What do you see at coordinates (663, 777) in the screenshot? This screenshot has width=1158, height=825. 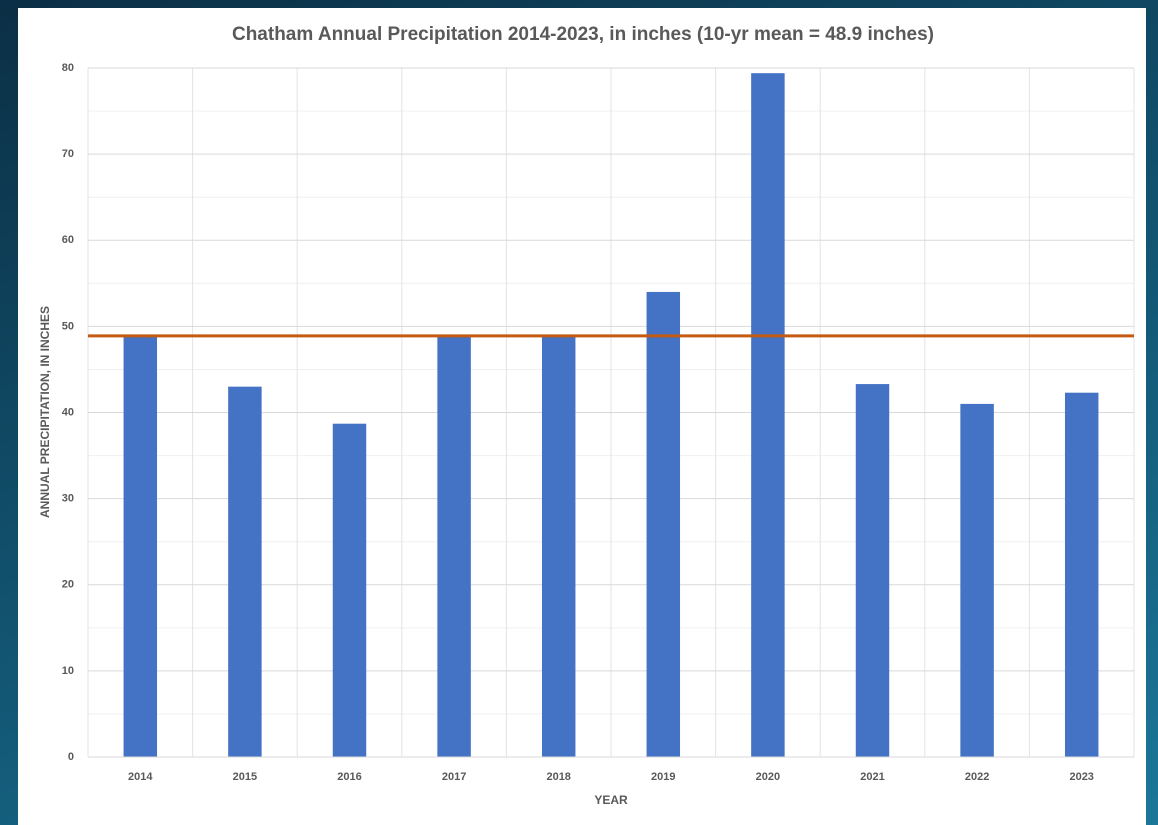 I see `x-tick-label: 2019` at bounding box center [663, 777].